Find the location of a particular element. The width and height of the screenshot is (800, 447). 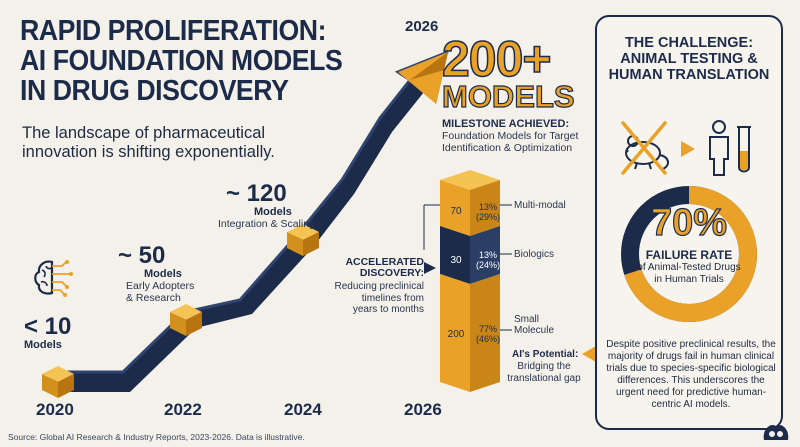

test-tube-icon is located at coordinates (744, 149).